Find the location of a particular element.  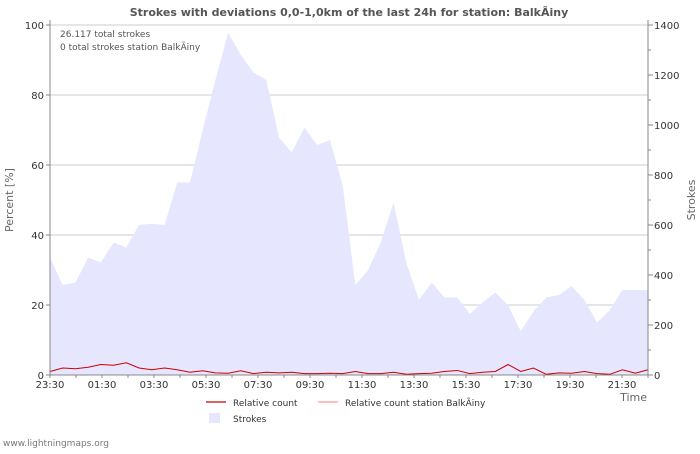

y-left-tick-label-0: 0 is located at coordinates (41, 376).